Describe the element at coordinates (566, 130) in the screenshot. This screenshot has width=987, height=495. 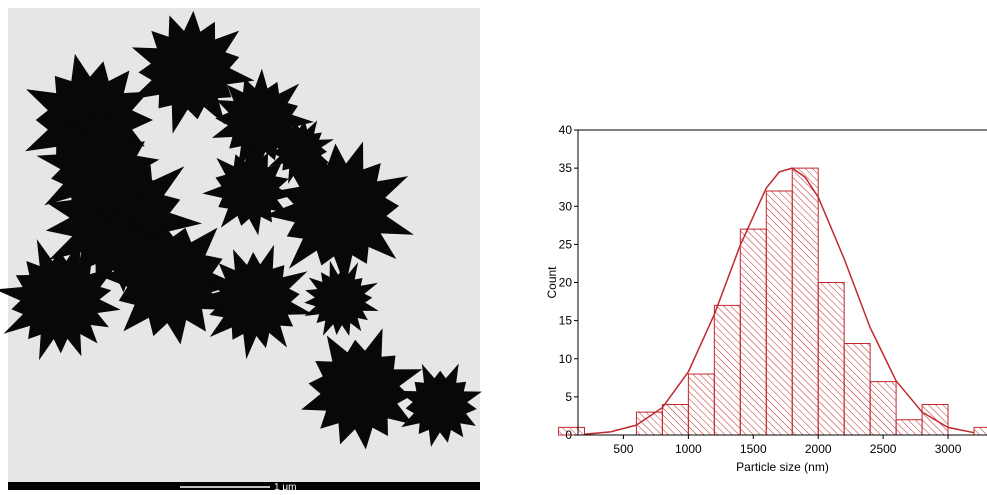
I see `y-tick-label: 40` at that location.